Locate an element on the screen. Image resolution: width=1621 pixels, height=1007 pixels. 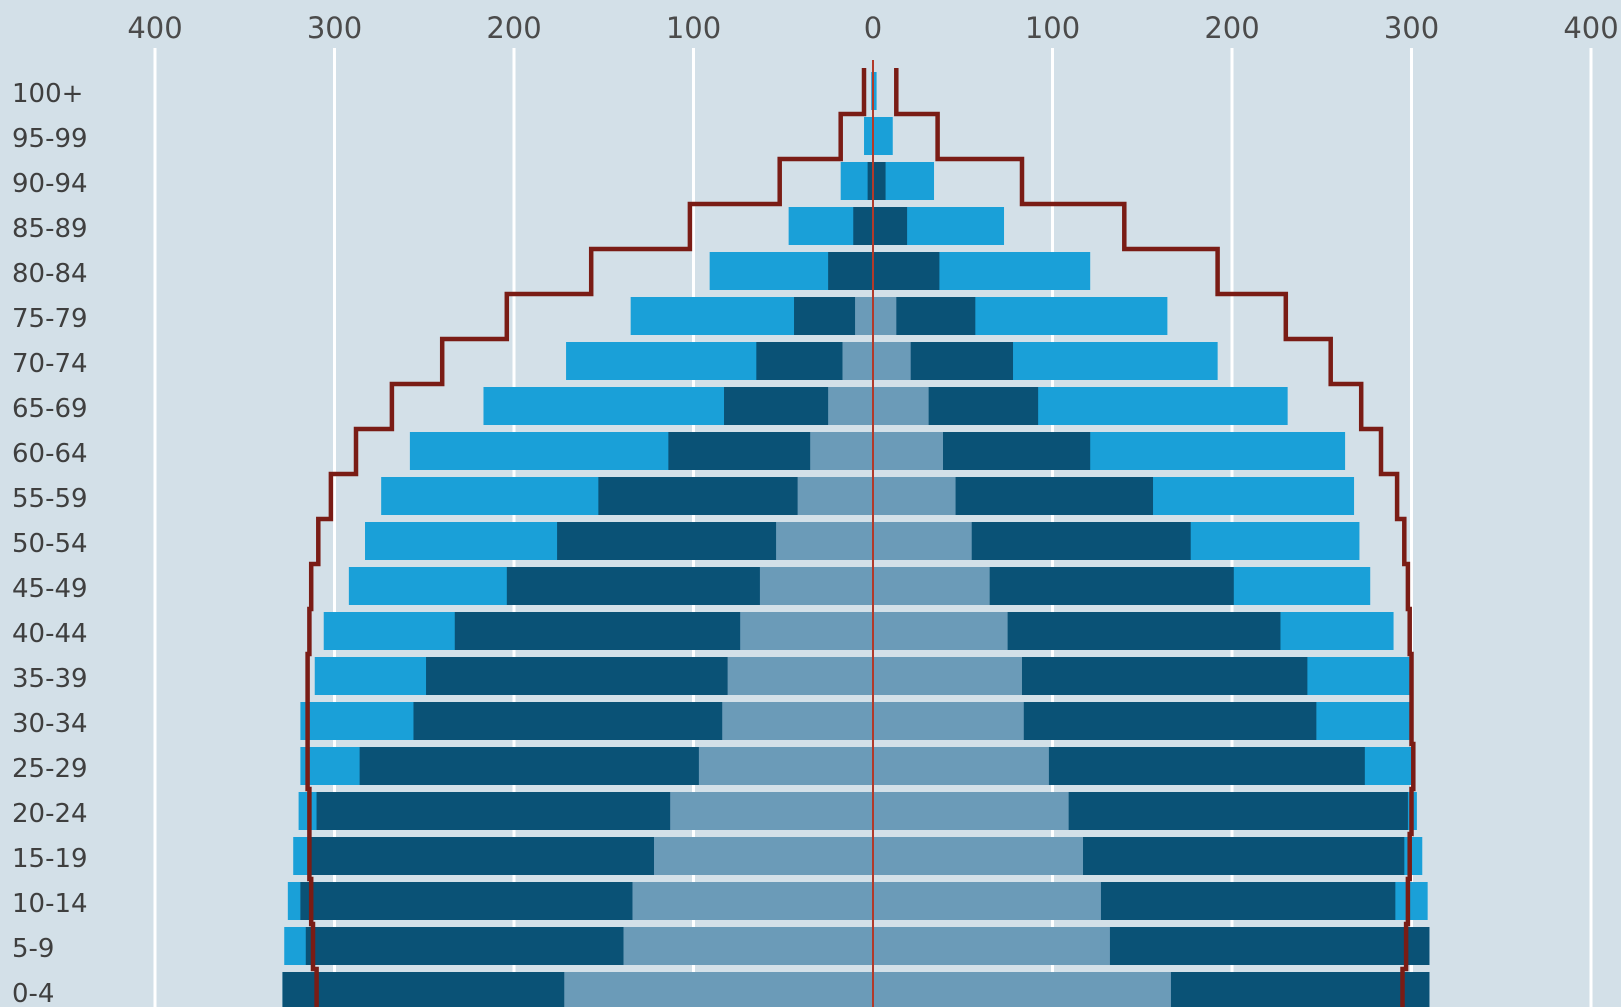
age-label-15-19: 15-19 is located at coordinates (50, 859).